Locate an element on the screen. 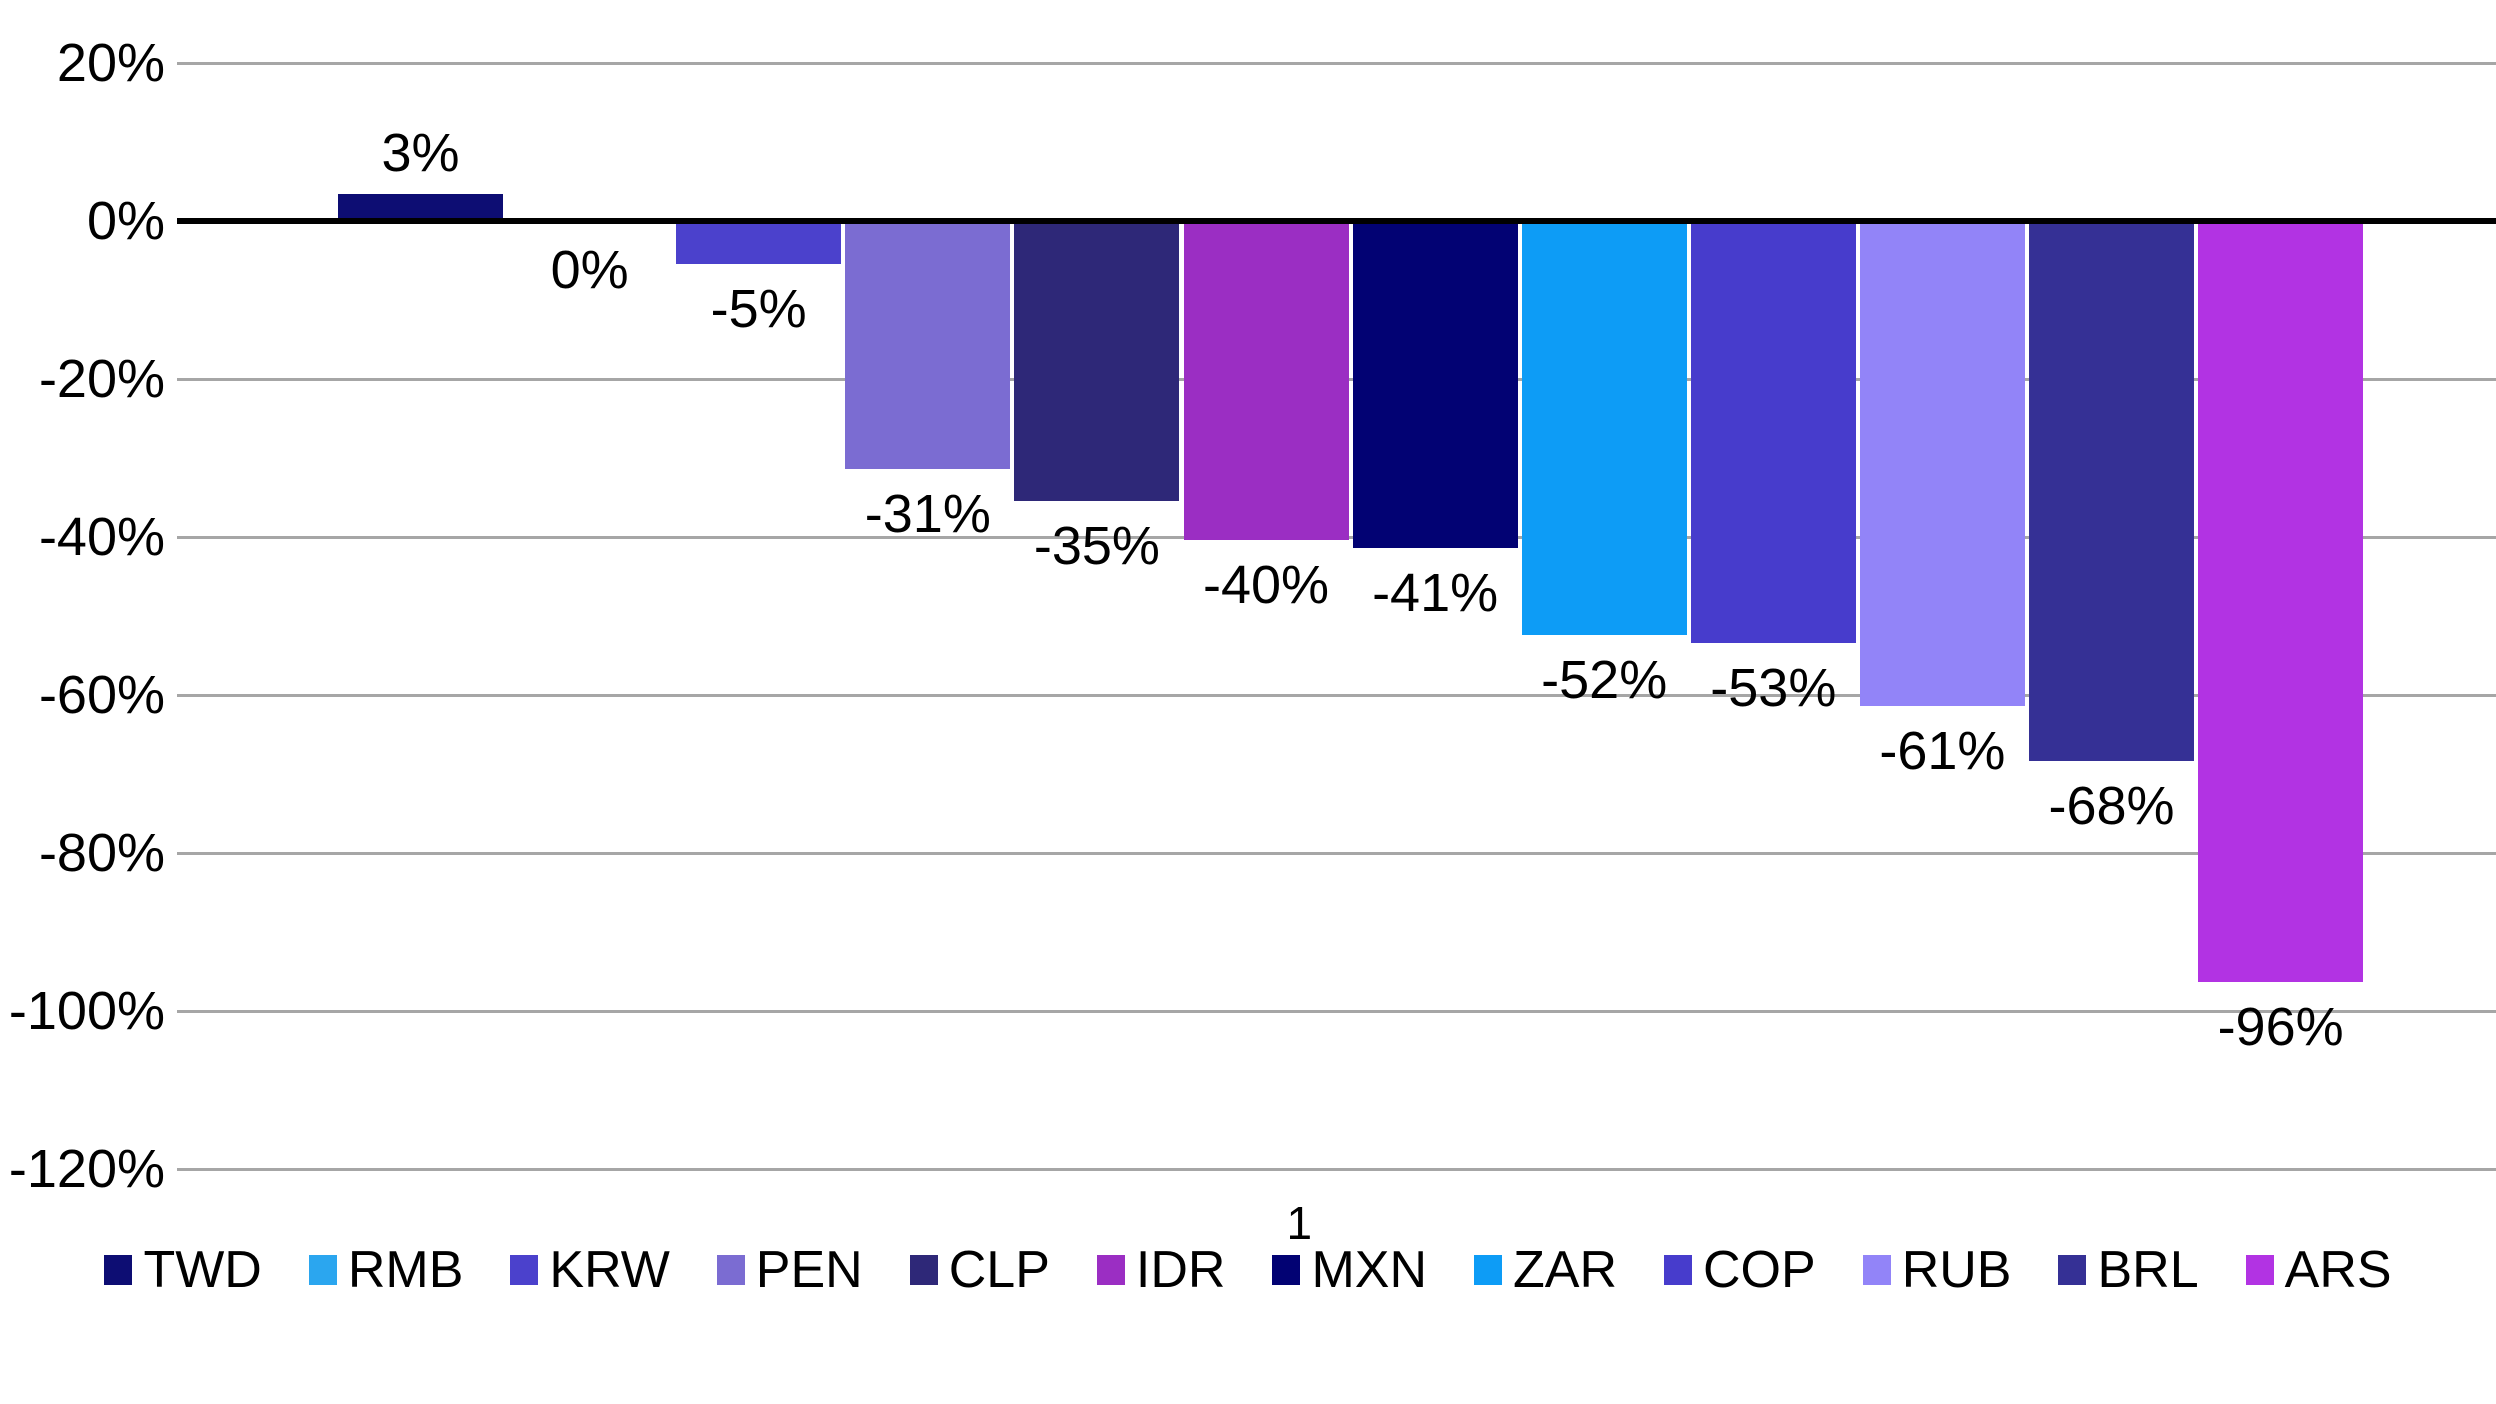  legend-item-TWD: TWD is located at coordinates (183, 1270).